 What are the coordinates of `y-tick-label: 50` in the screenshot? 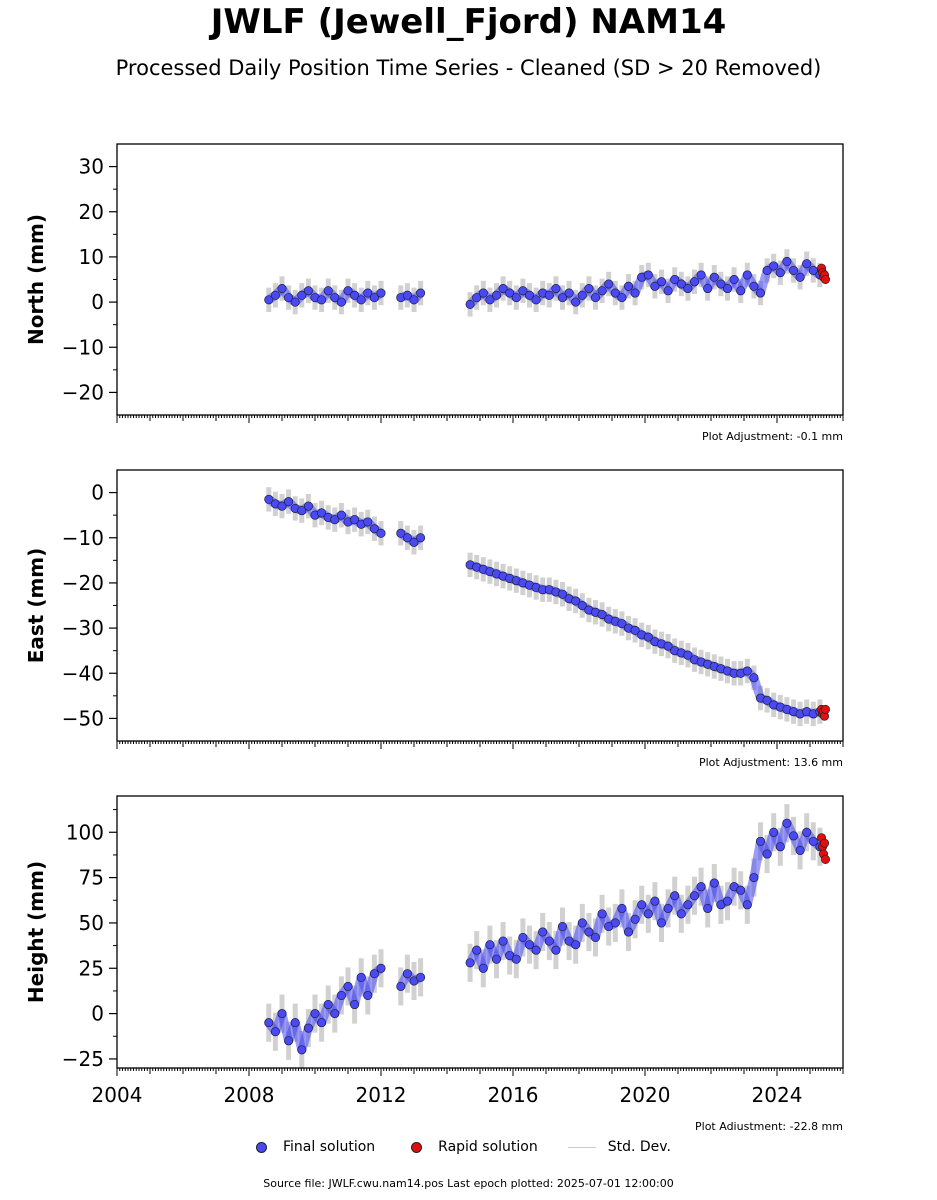 It's located at (91, 923).